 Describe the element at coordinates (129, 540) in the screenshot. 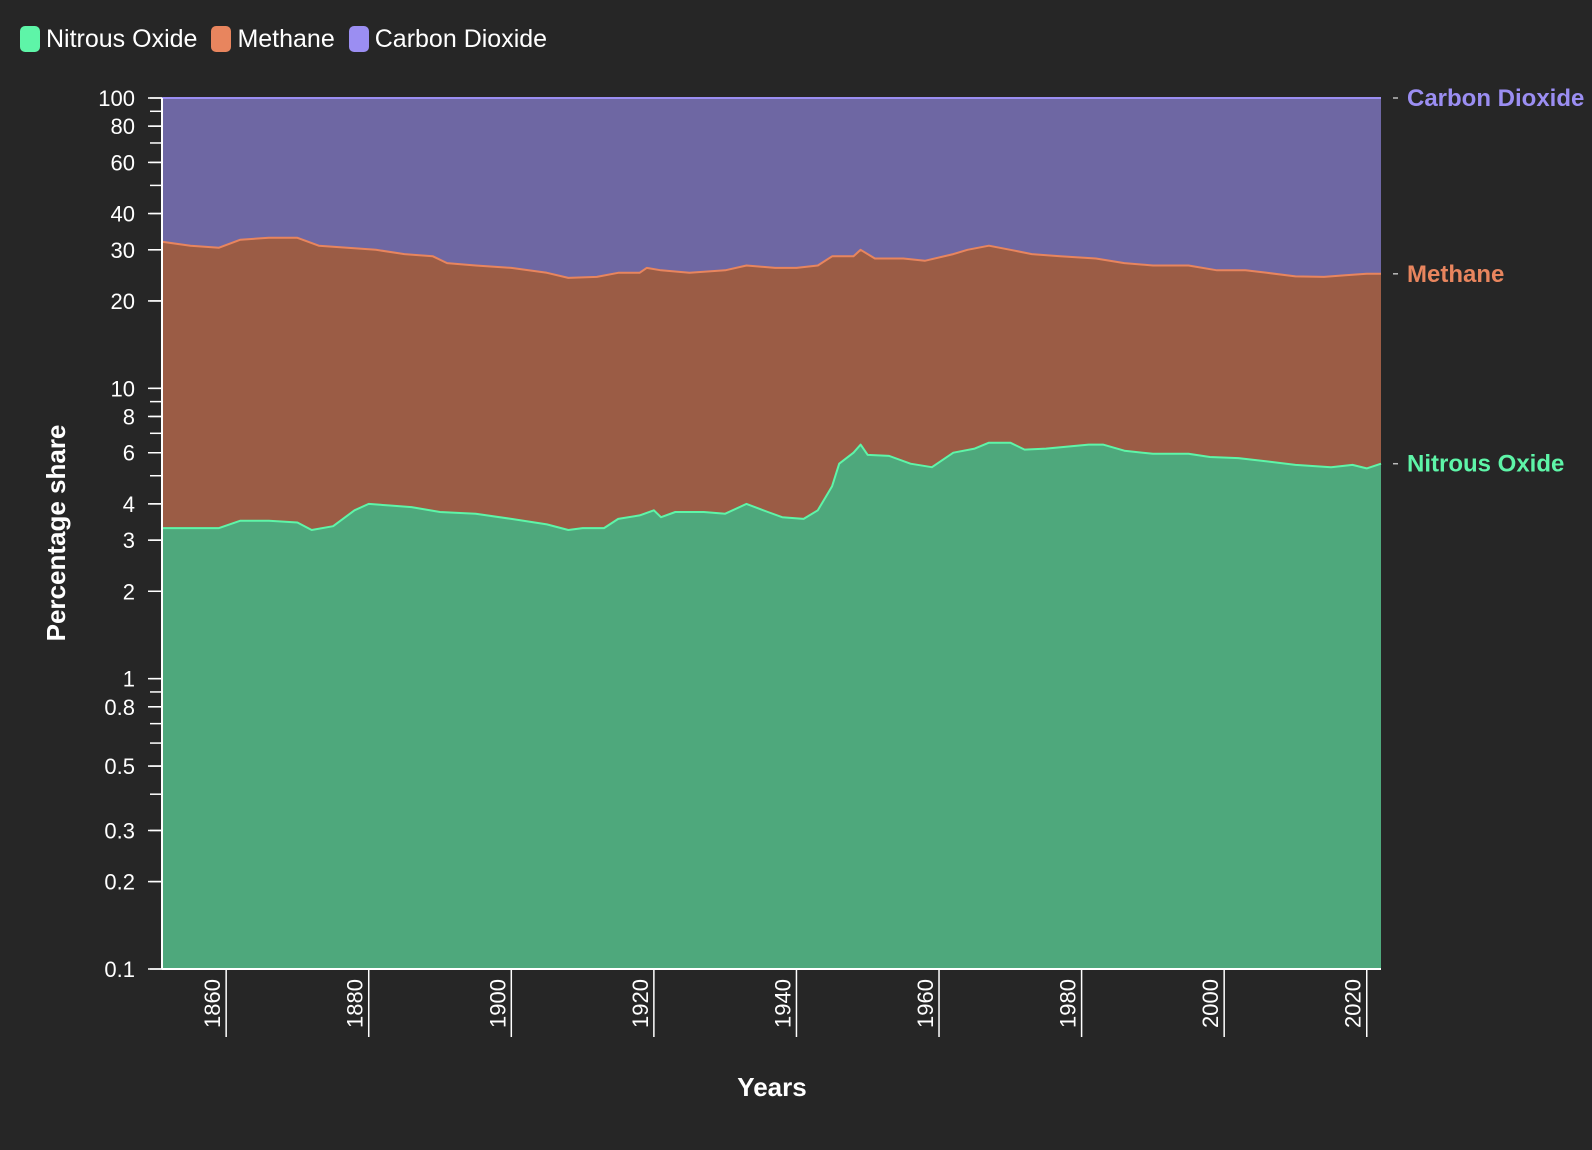

I see `y-tick-label: 3` at that location.